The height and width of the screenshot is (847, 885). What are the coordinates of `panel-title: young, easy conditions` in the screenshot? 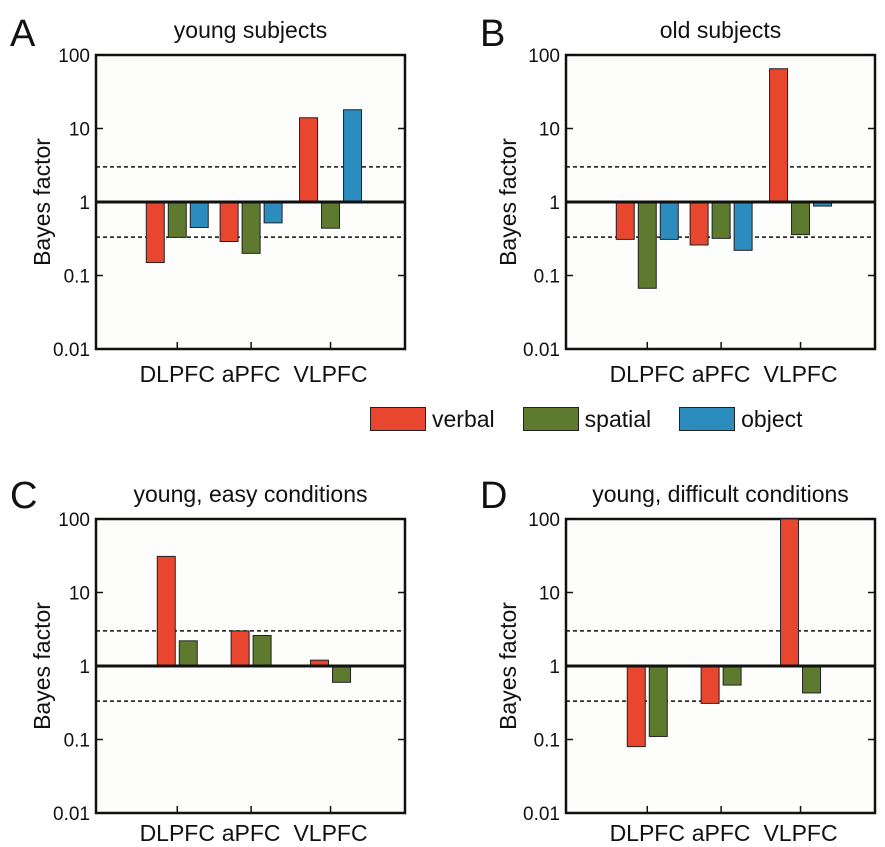 It's located at (251, 494).